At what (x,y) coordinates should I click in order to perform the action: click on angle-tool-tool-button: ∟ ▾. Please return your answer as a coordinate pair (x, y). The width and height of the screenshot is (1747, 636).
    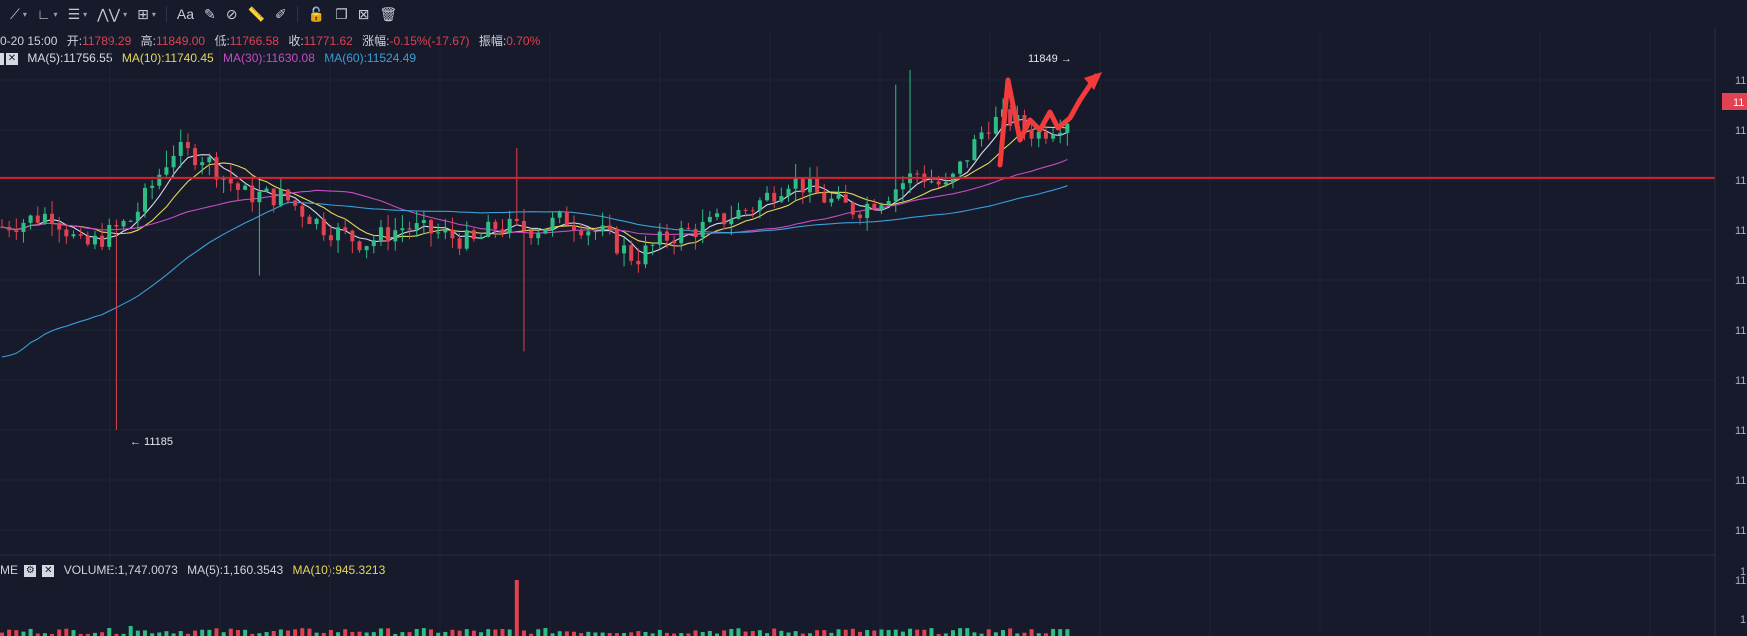
    Looking at the image, I should click on (47, 14).